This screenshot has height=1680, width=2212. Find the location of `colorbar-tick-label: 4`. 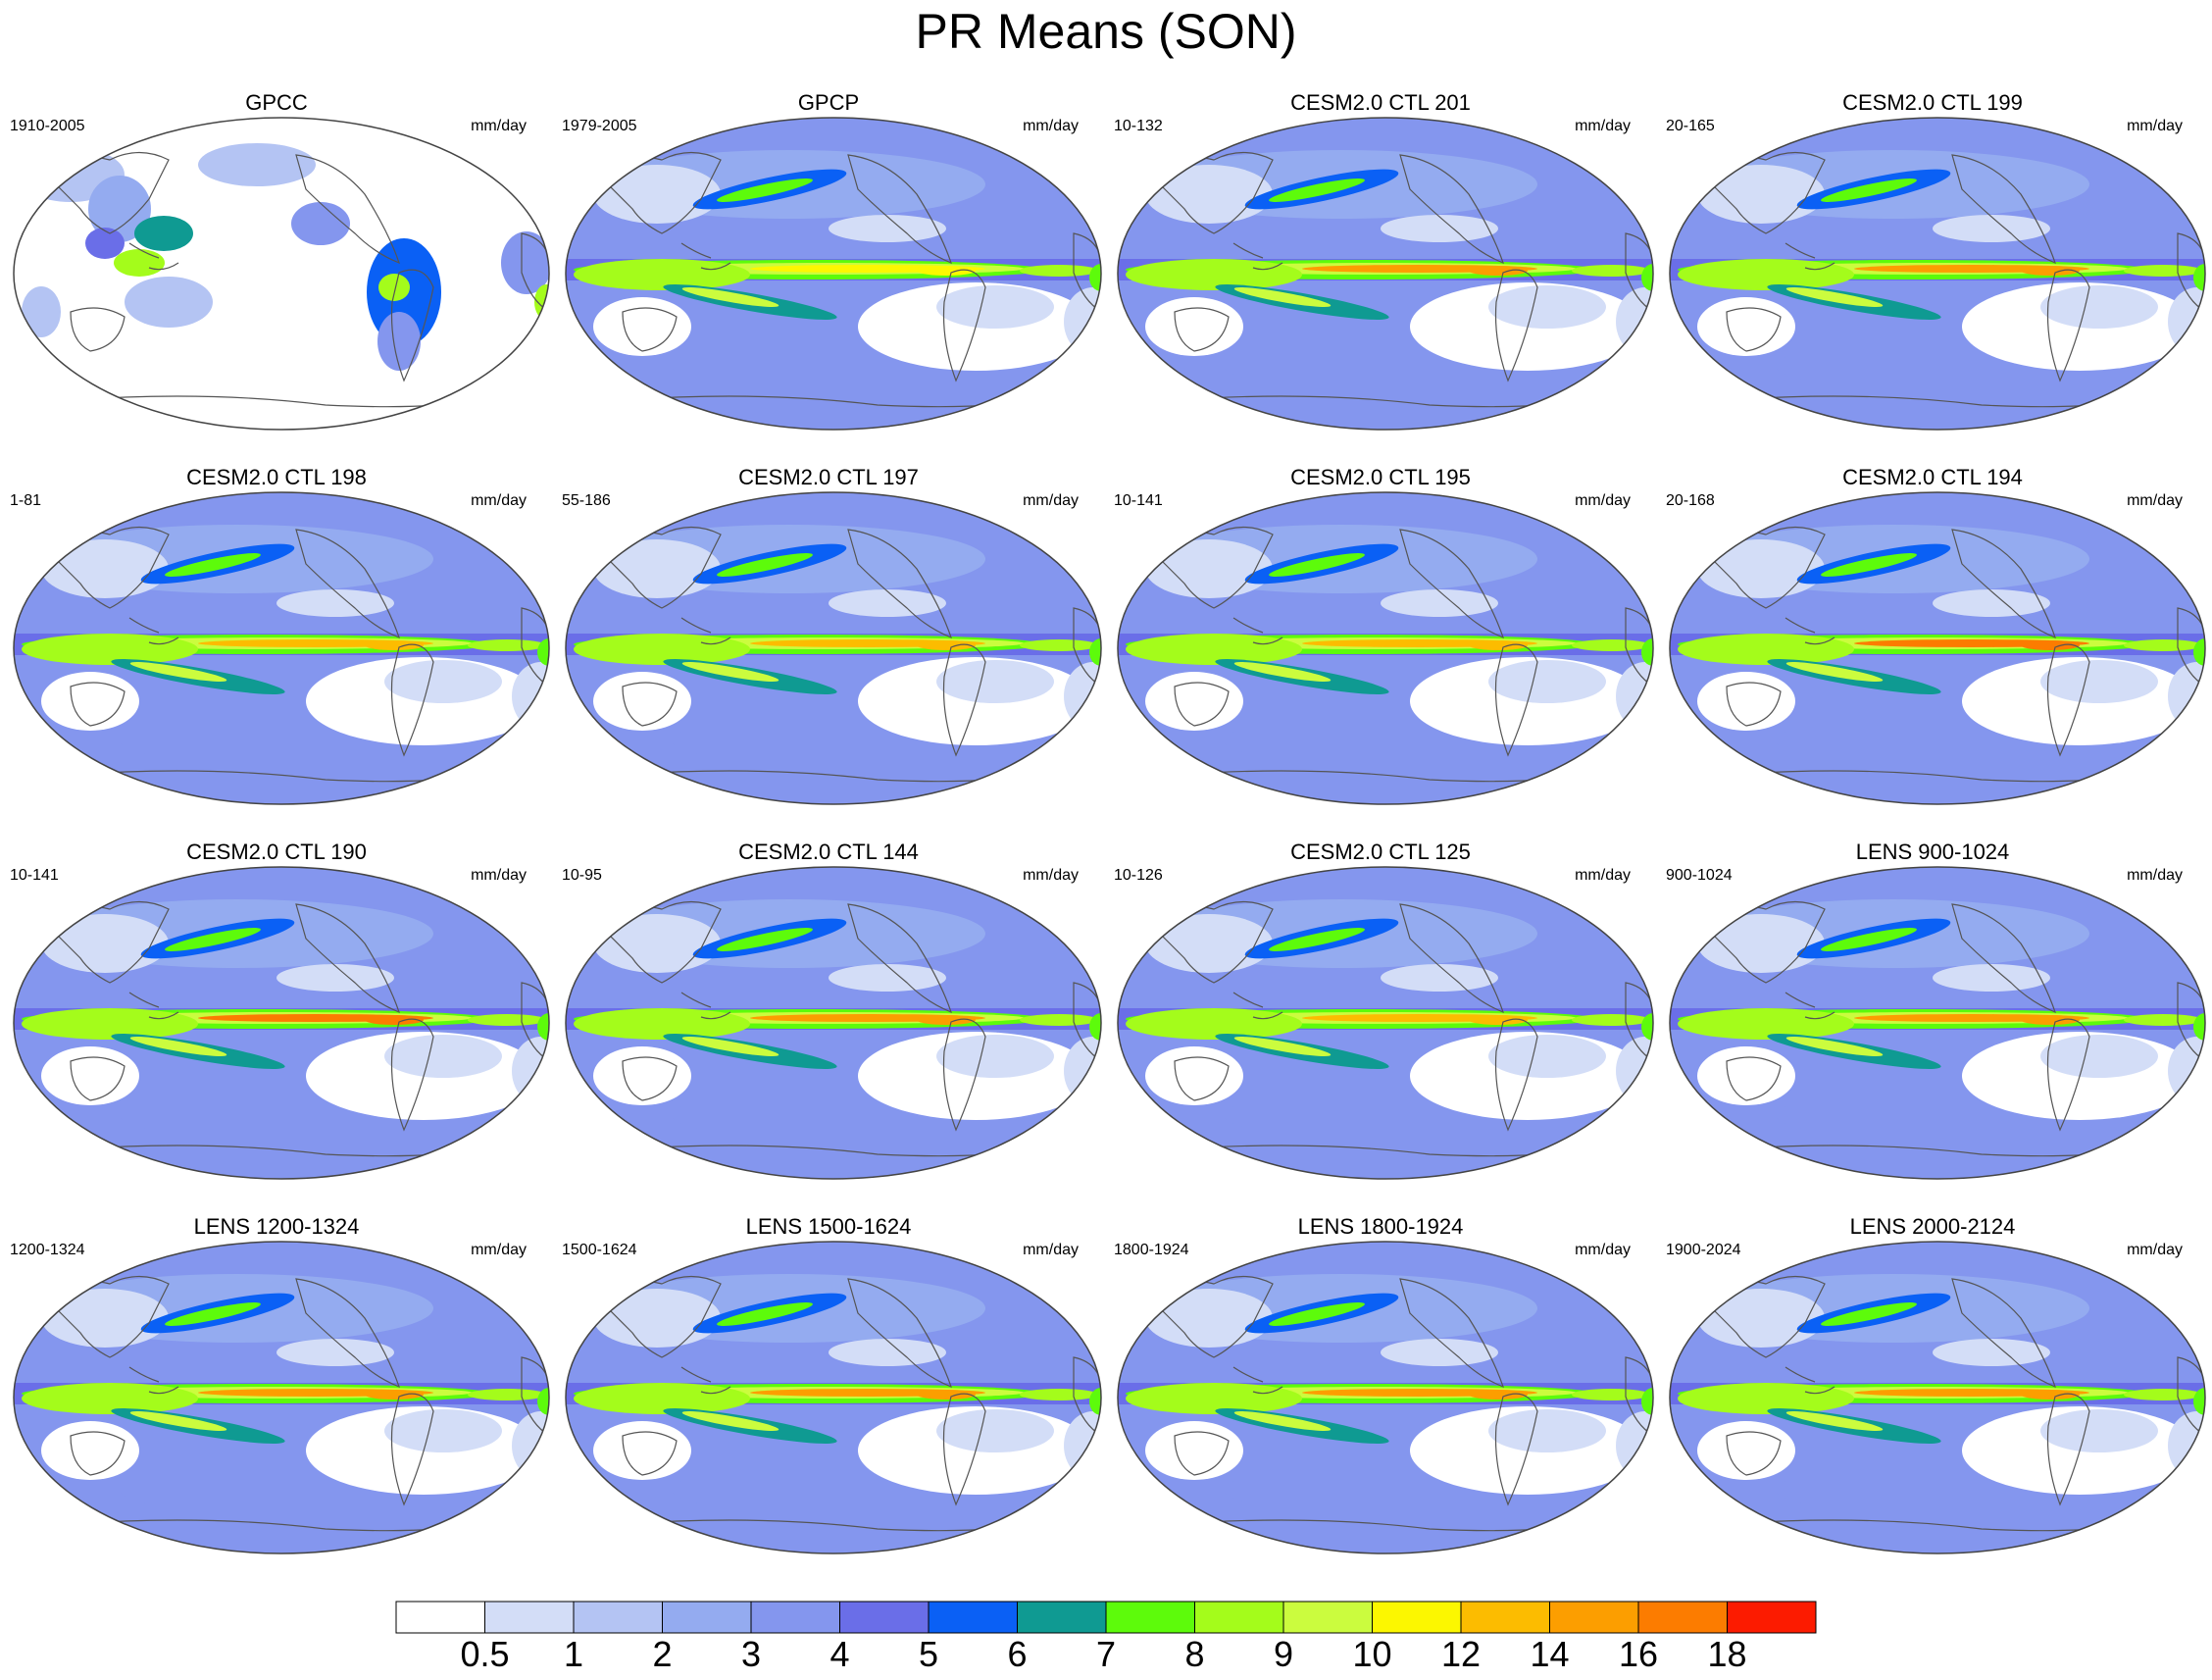

colorbar-tick-label: 4 is located at coordinates (840, 1654).